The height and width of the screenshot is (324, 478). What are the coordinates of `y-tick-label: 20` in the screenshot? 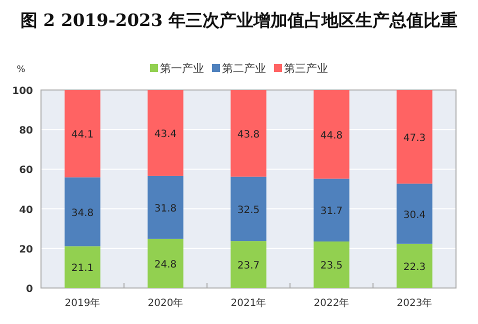 It's located at (26, 250).